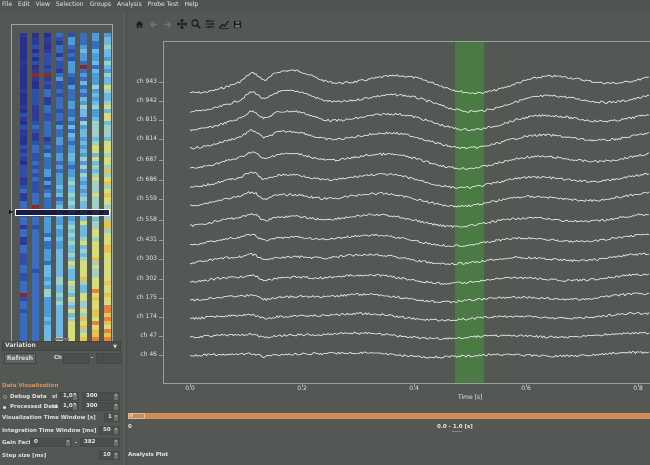 This screenshot has height=465, width=650. I want to click on menu-help: Help, so click(191, 4).